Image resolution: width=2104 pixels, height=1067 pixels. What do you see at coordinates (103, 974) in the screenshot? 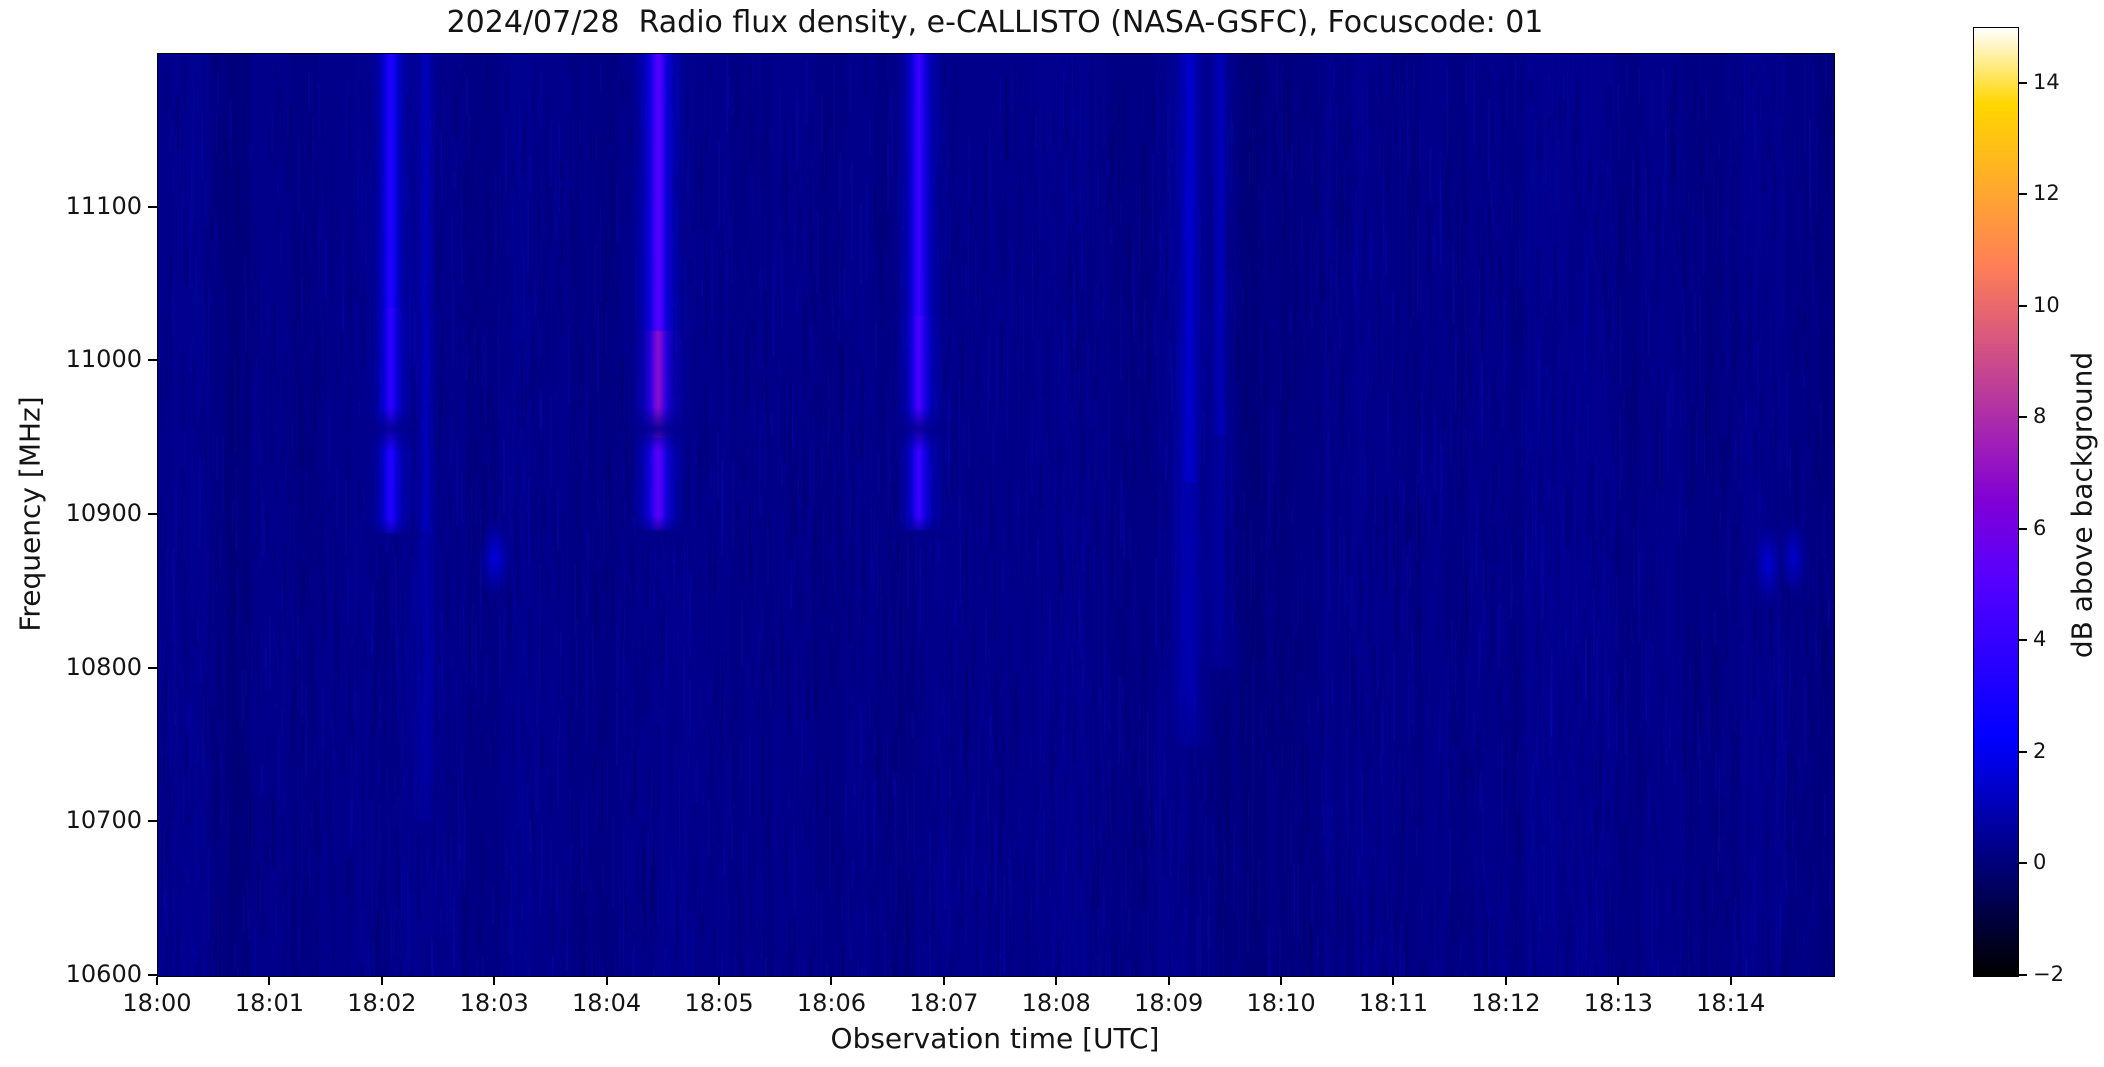
I see `y-tick-label: 10600` at bounding box center [103, 974].